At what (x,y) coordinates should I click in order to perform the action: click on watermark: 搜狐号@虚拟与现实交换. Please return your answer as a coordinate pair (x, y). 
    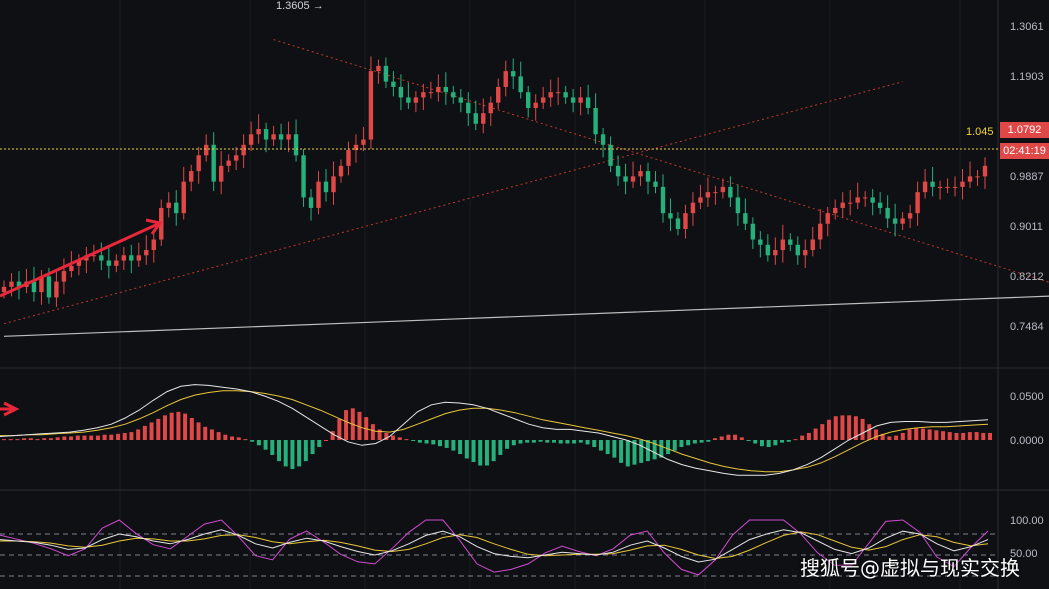
    Looking at the image, I should click on (910, 568).